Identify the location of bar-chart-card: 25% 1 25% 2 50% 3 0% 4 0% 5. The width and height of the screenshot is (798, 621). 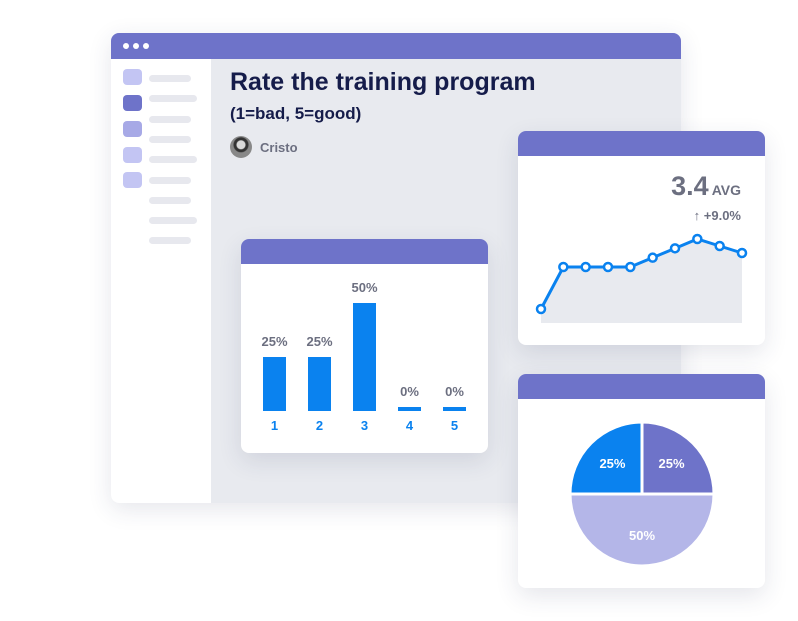
(364, 346).